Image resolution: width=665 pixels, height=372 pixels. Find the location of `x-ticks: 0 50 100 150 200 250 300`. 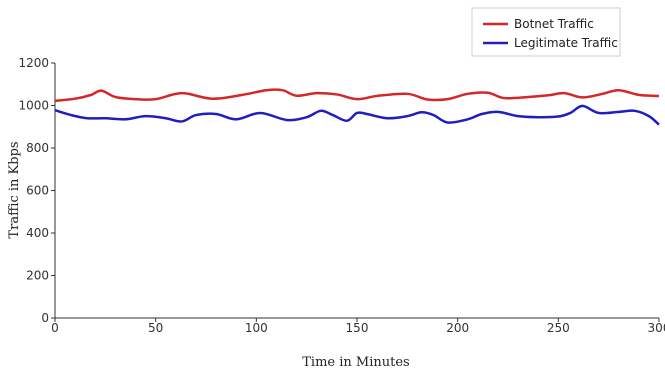

x-ticks: 0 50 100 150 200 250 300 is located at coordinates (358, 326).